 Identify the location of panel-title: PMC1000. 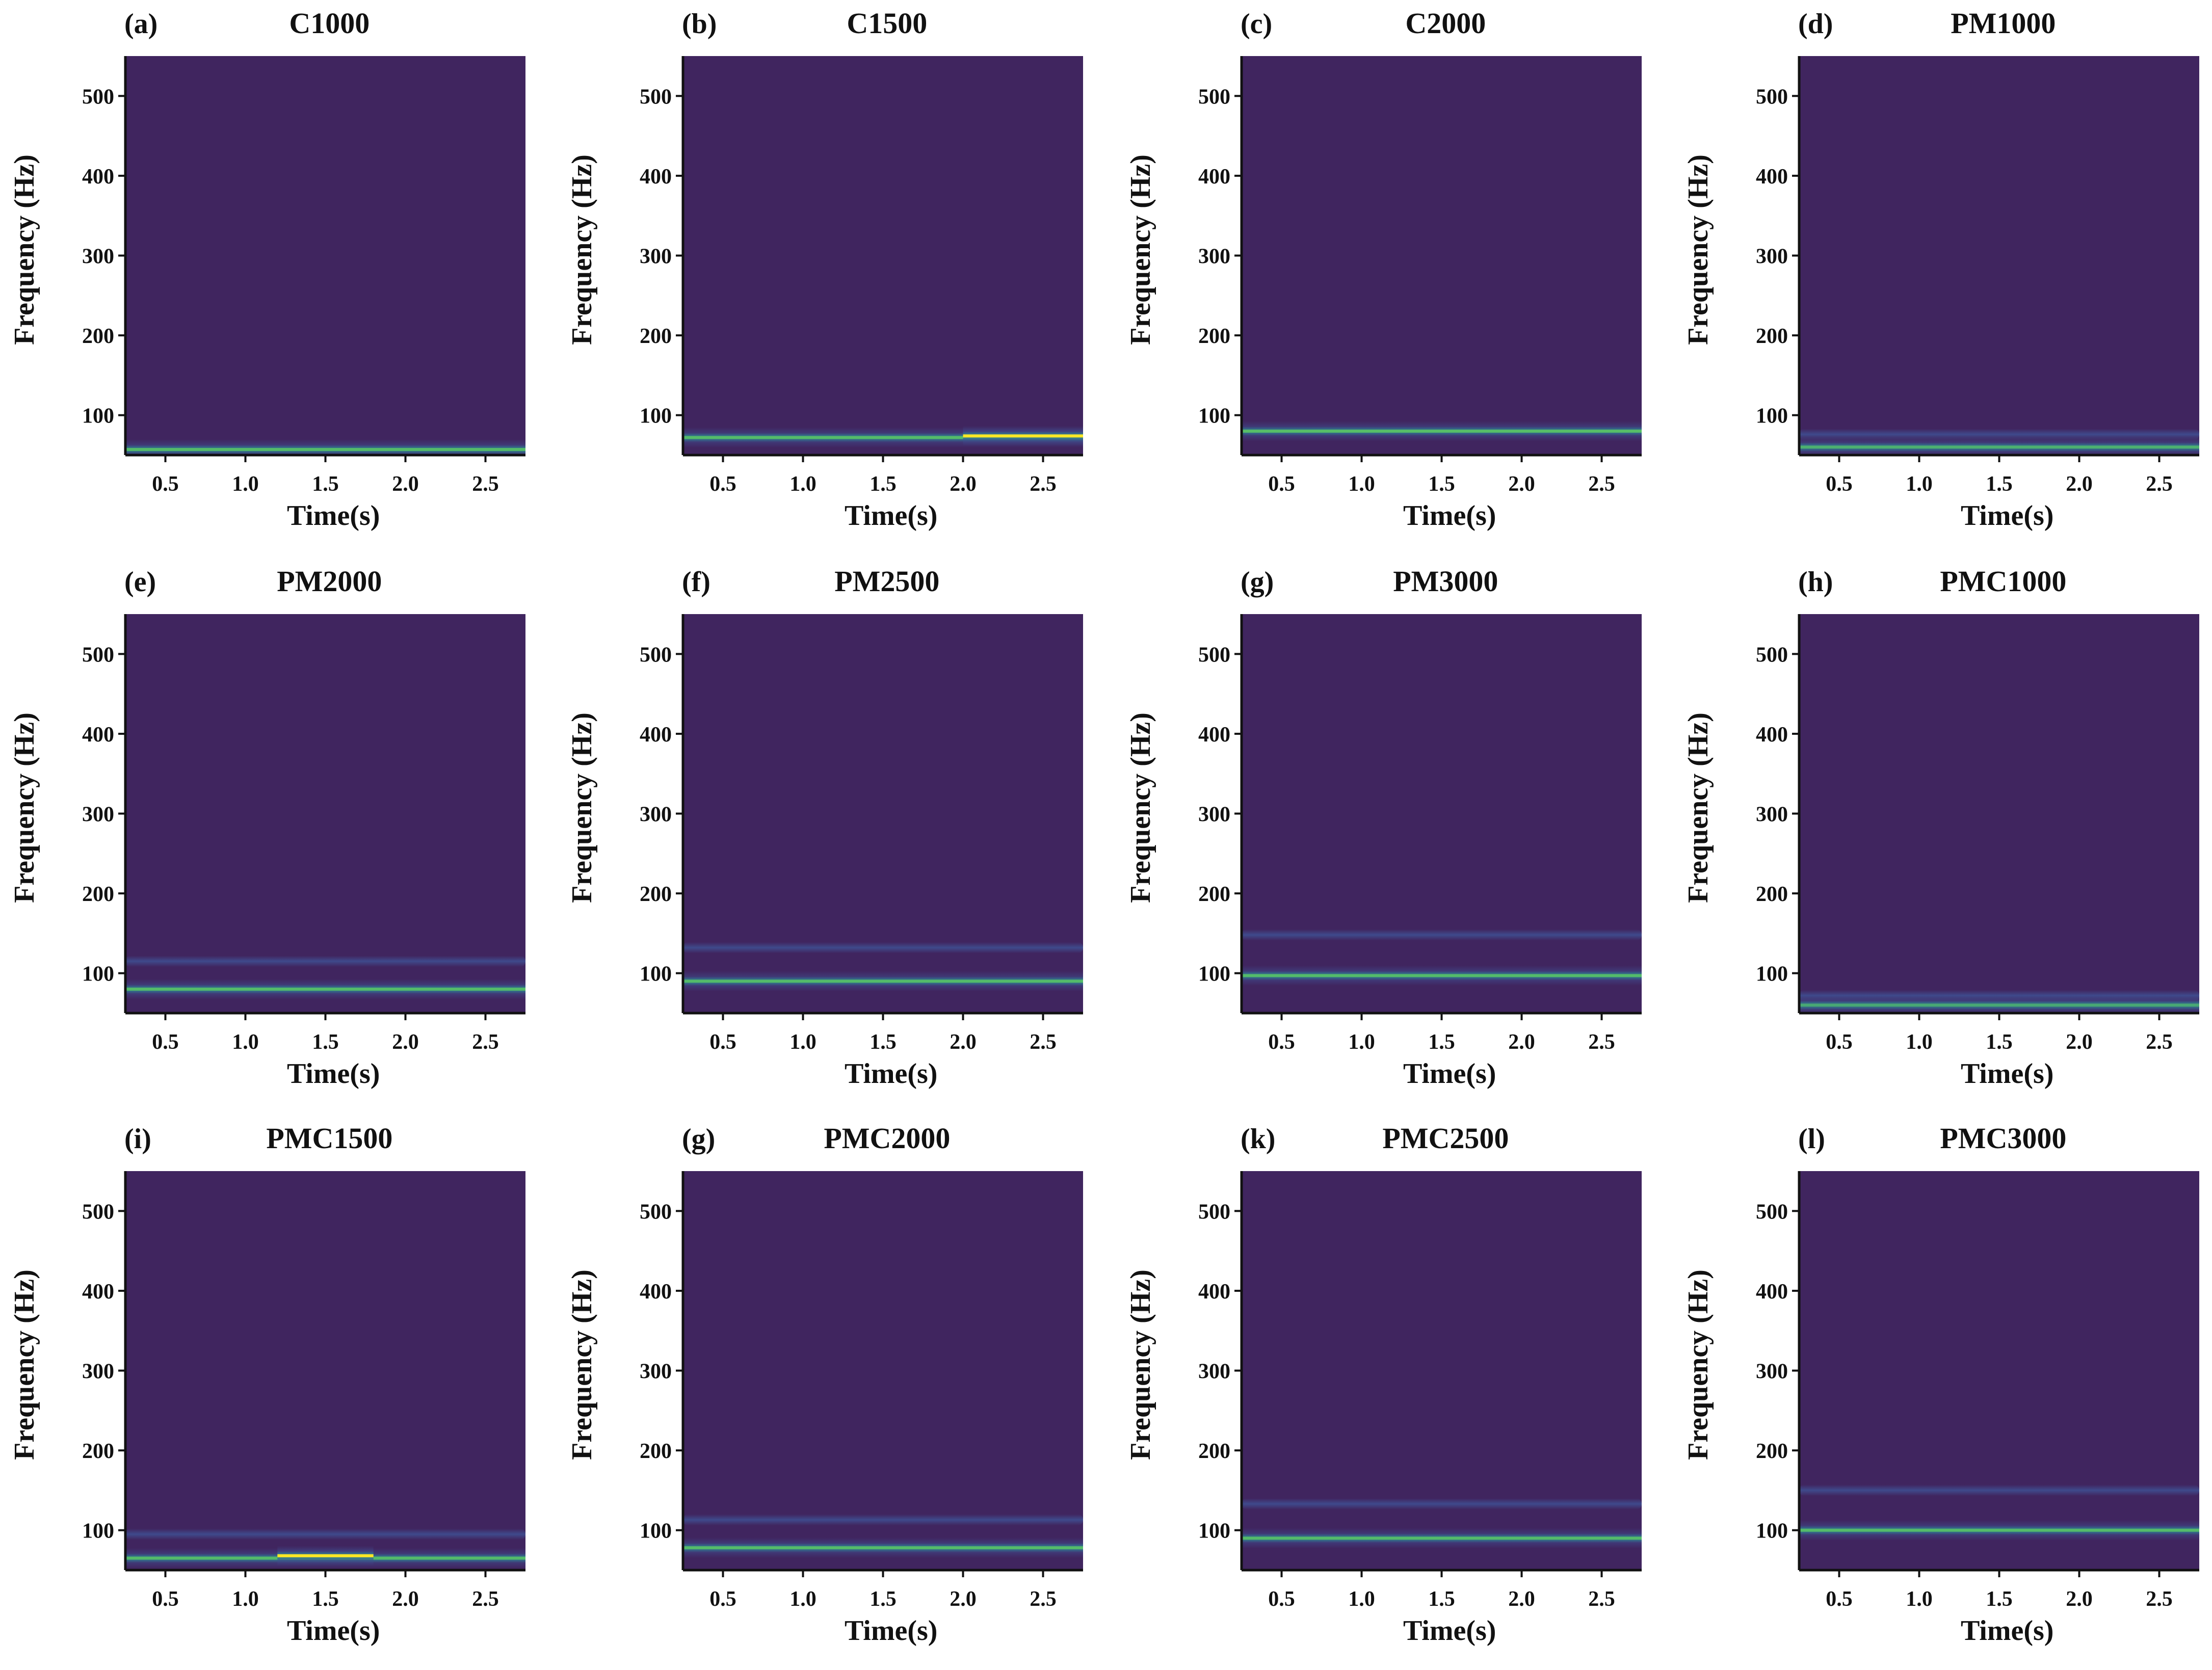
(2003, 581).